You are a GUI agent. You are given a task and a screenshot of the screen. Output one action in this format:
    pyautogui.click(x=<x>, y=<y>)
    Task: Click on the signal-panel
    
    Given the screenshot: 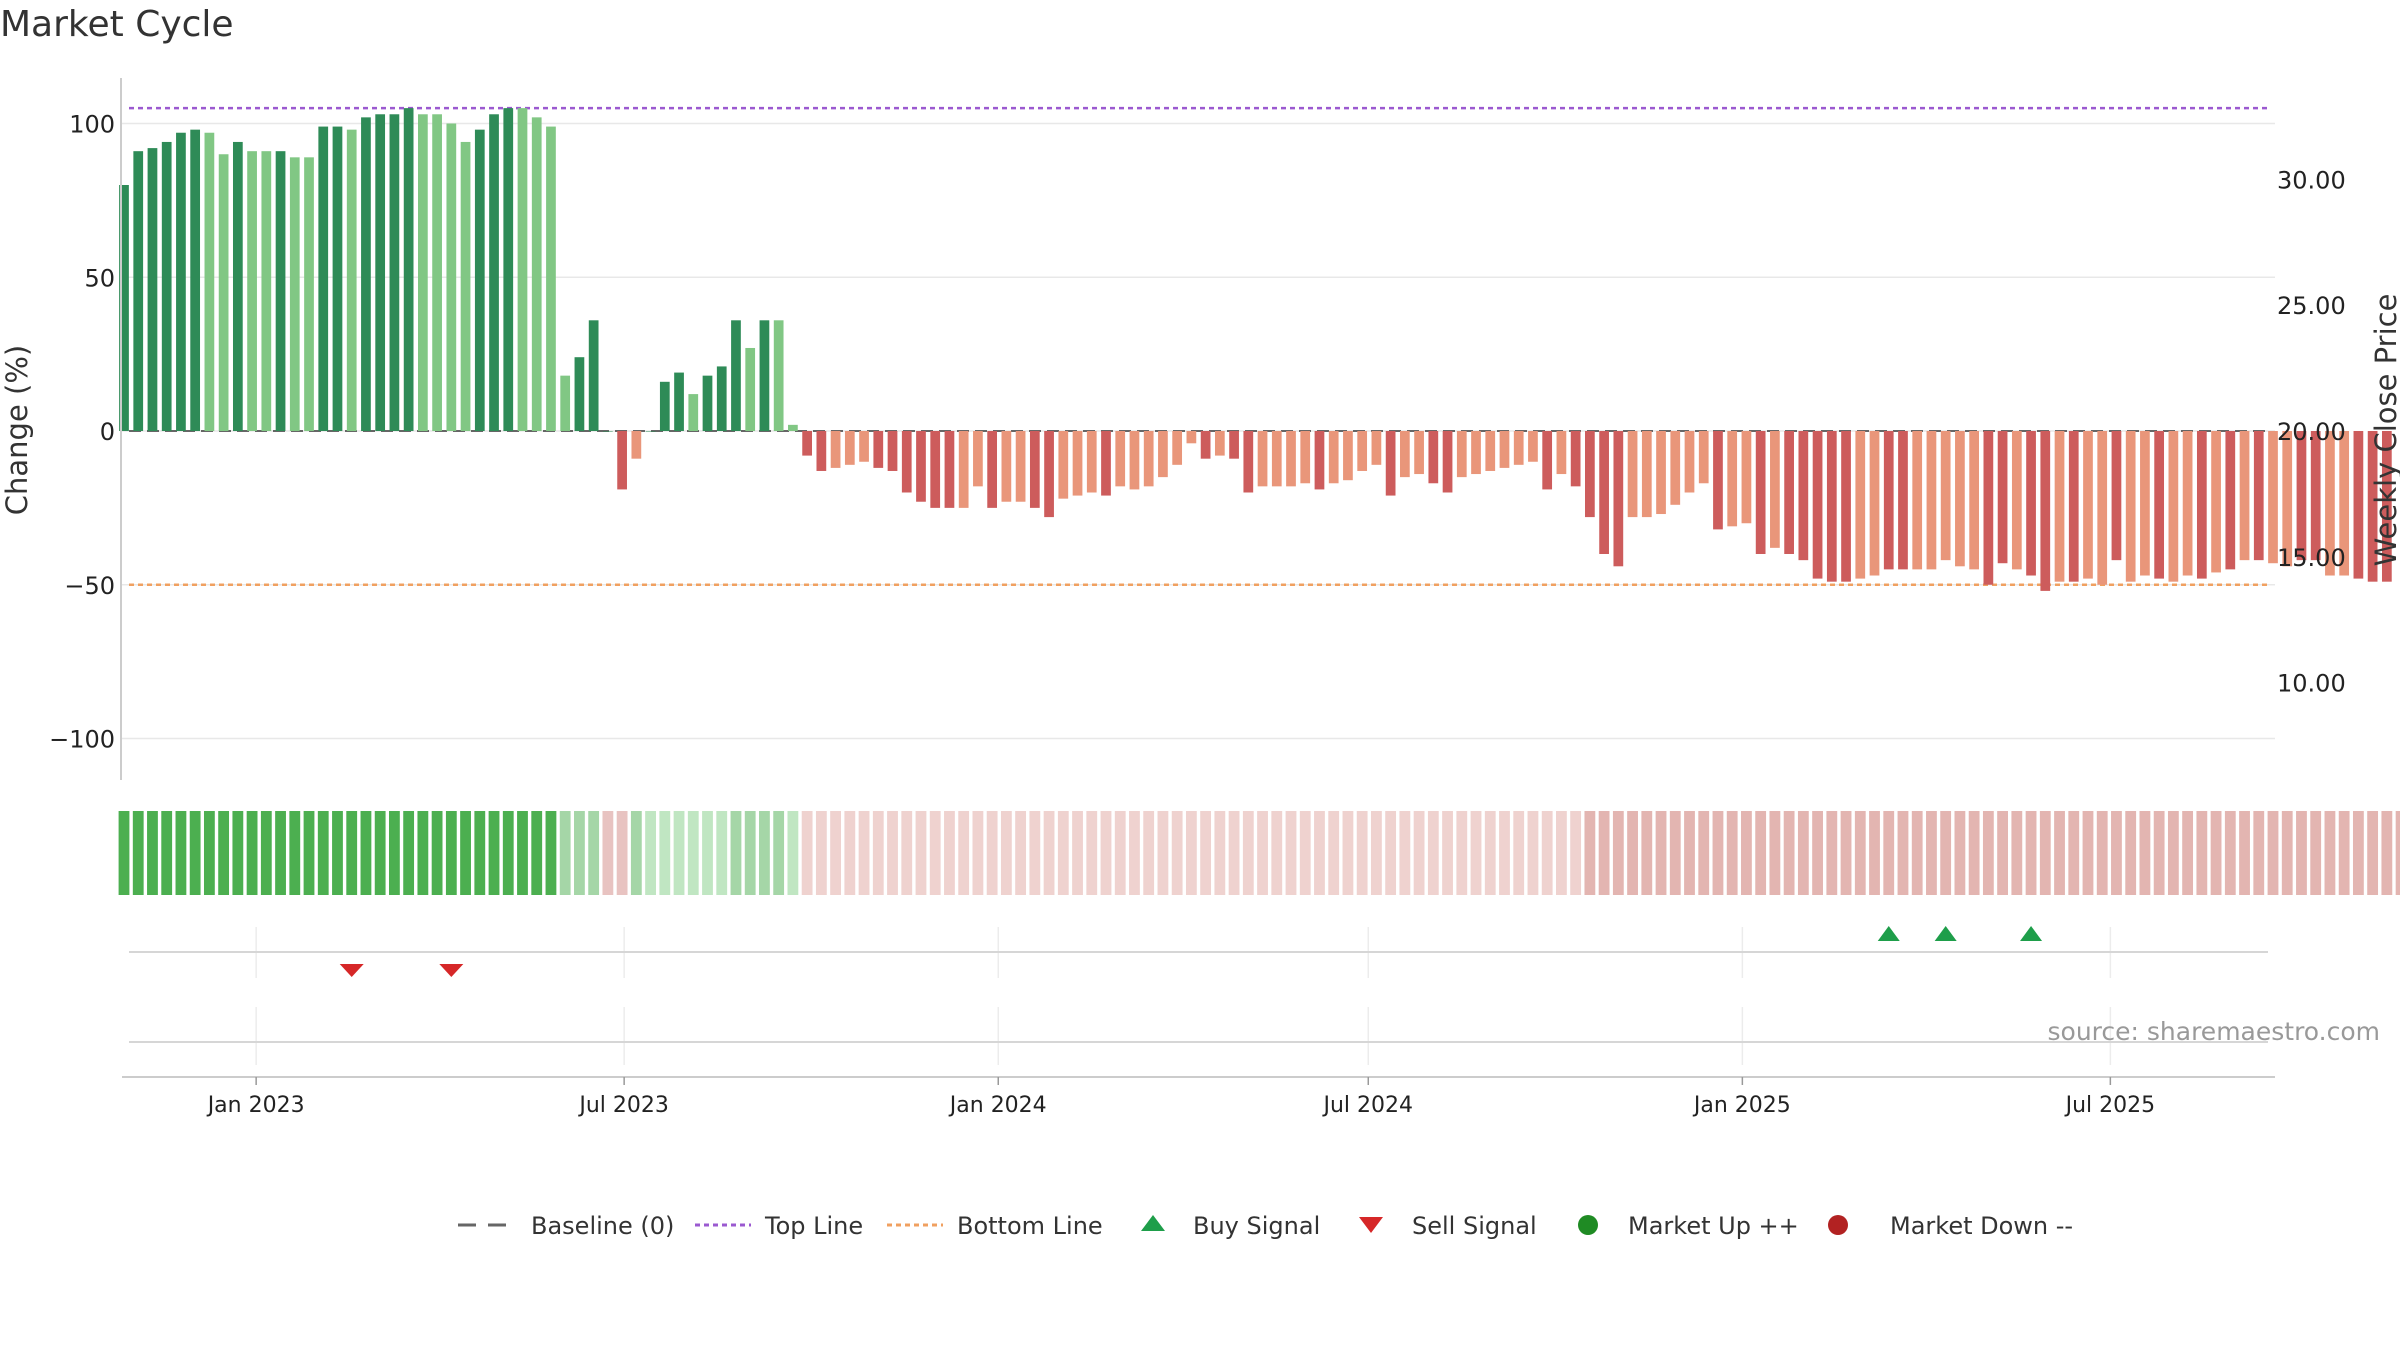 What is the action you would take?
    pyautogui.click(x=1198, y=995)
    